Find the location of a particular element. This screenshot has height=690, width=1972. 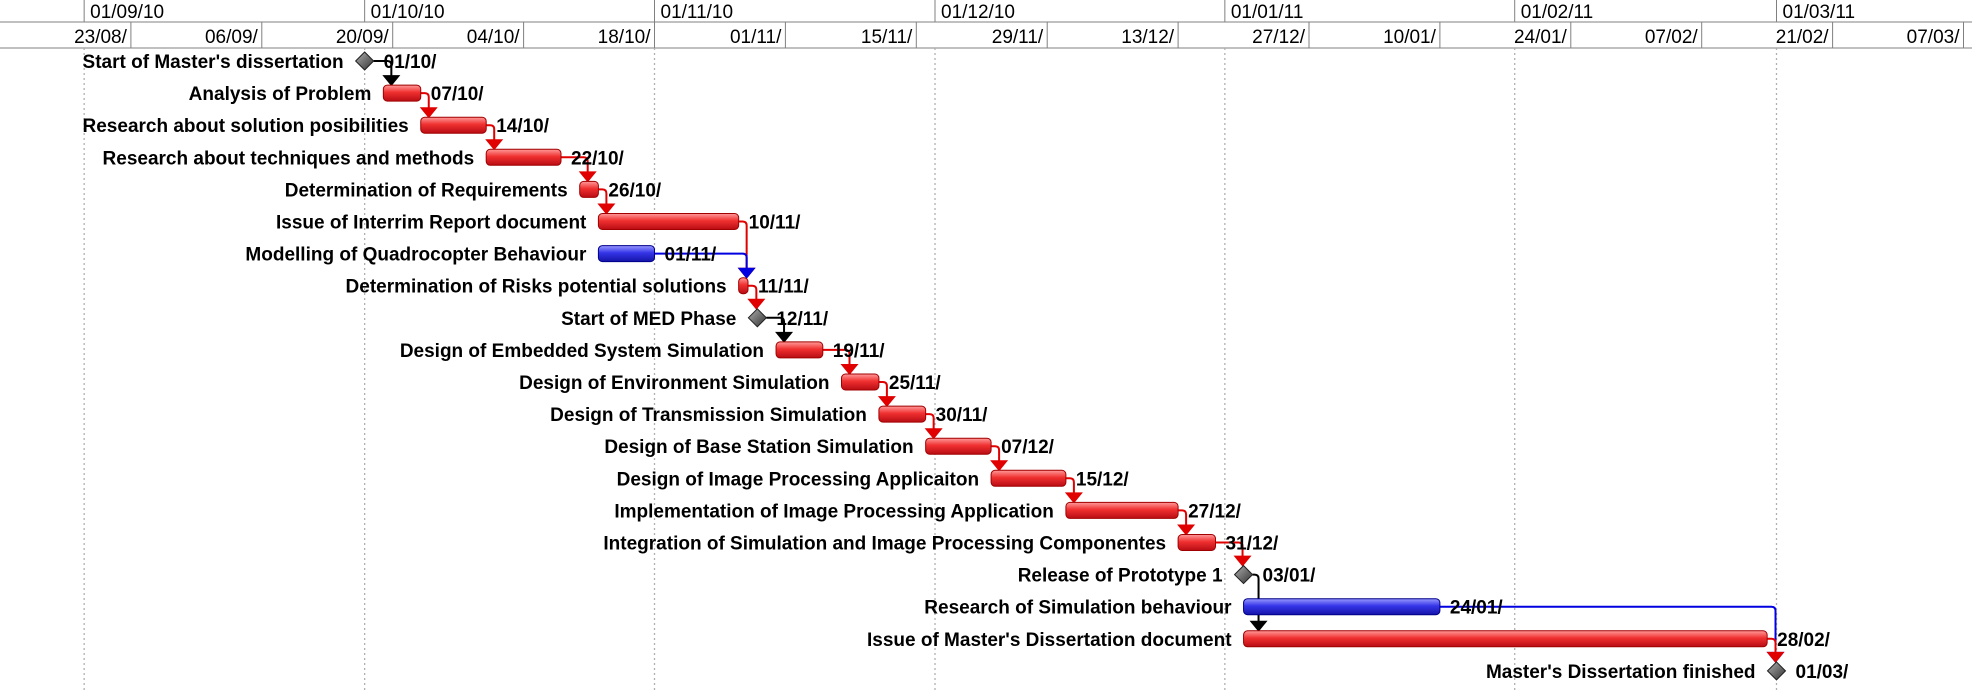

week-tick-label: 07/02/ is located at coordinates (1672, 37).